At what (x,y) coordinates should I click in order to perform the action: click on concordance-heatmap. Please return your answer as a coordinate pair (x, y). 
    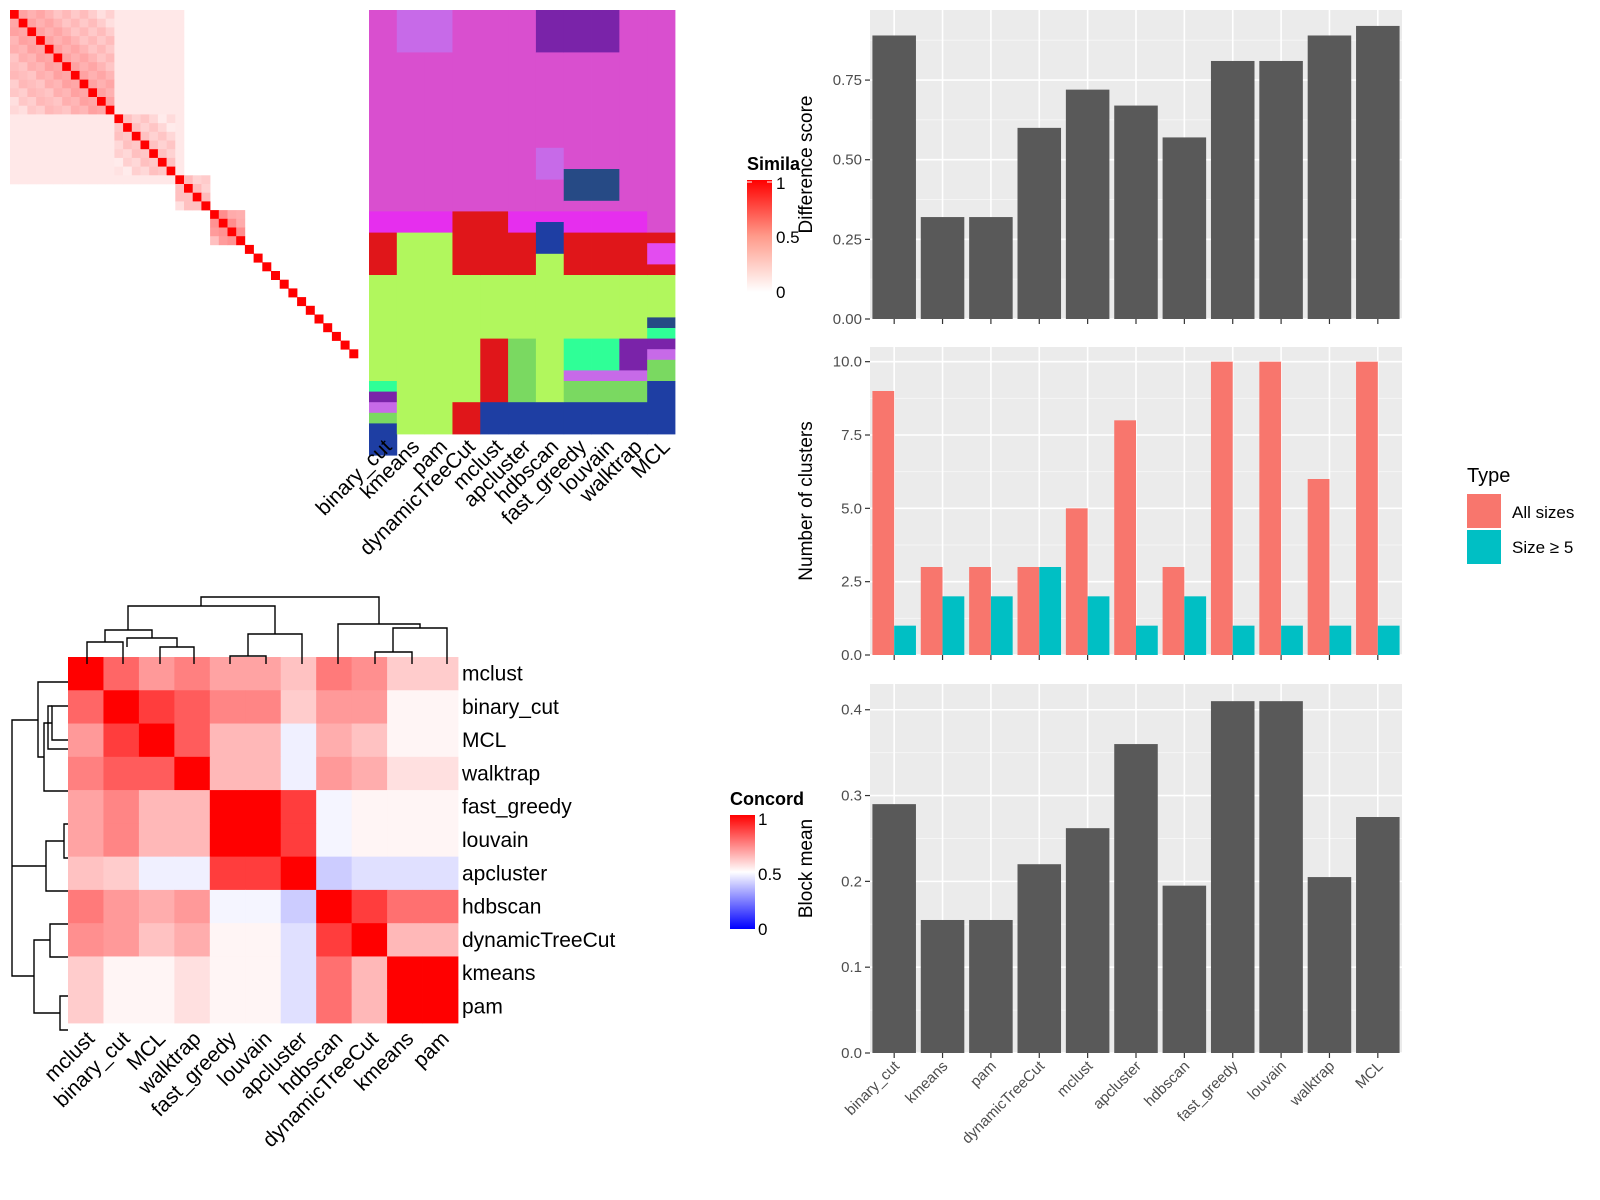
    Looking at the image, I should click on (263, 840).